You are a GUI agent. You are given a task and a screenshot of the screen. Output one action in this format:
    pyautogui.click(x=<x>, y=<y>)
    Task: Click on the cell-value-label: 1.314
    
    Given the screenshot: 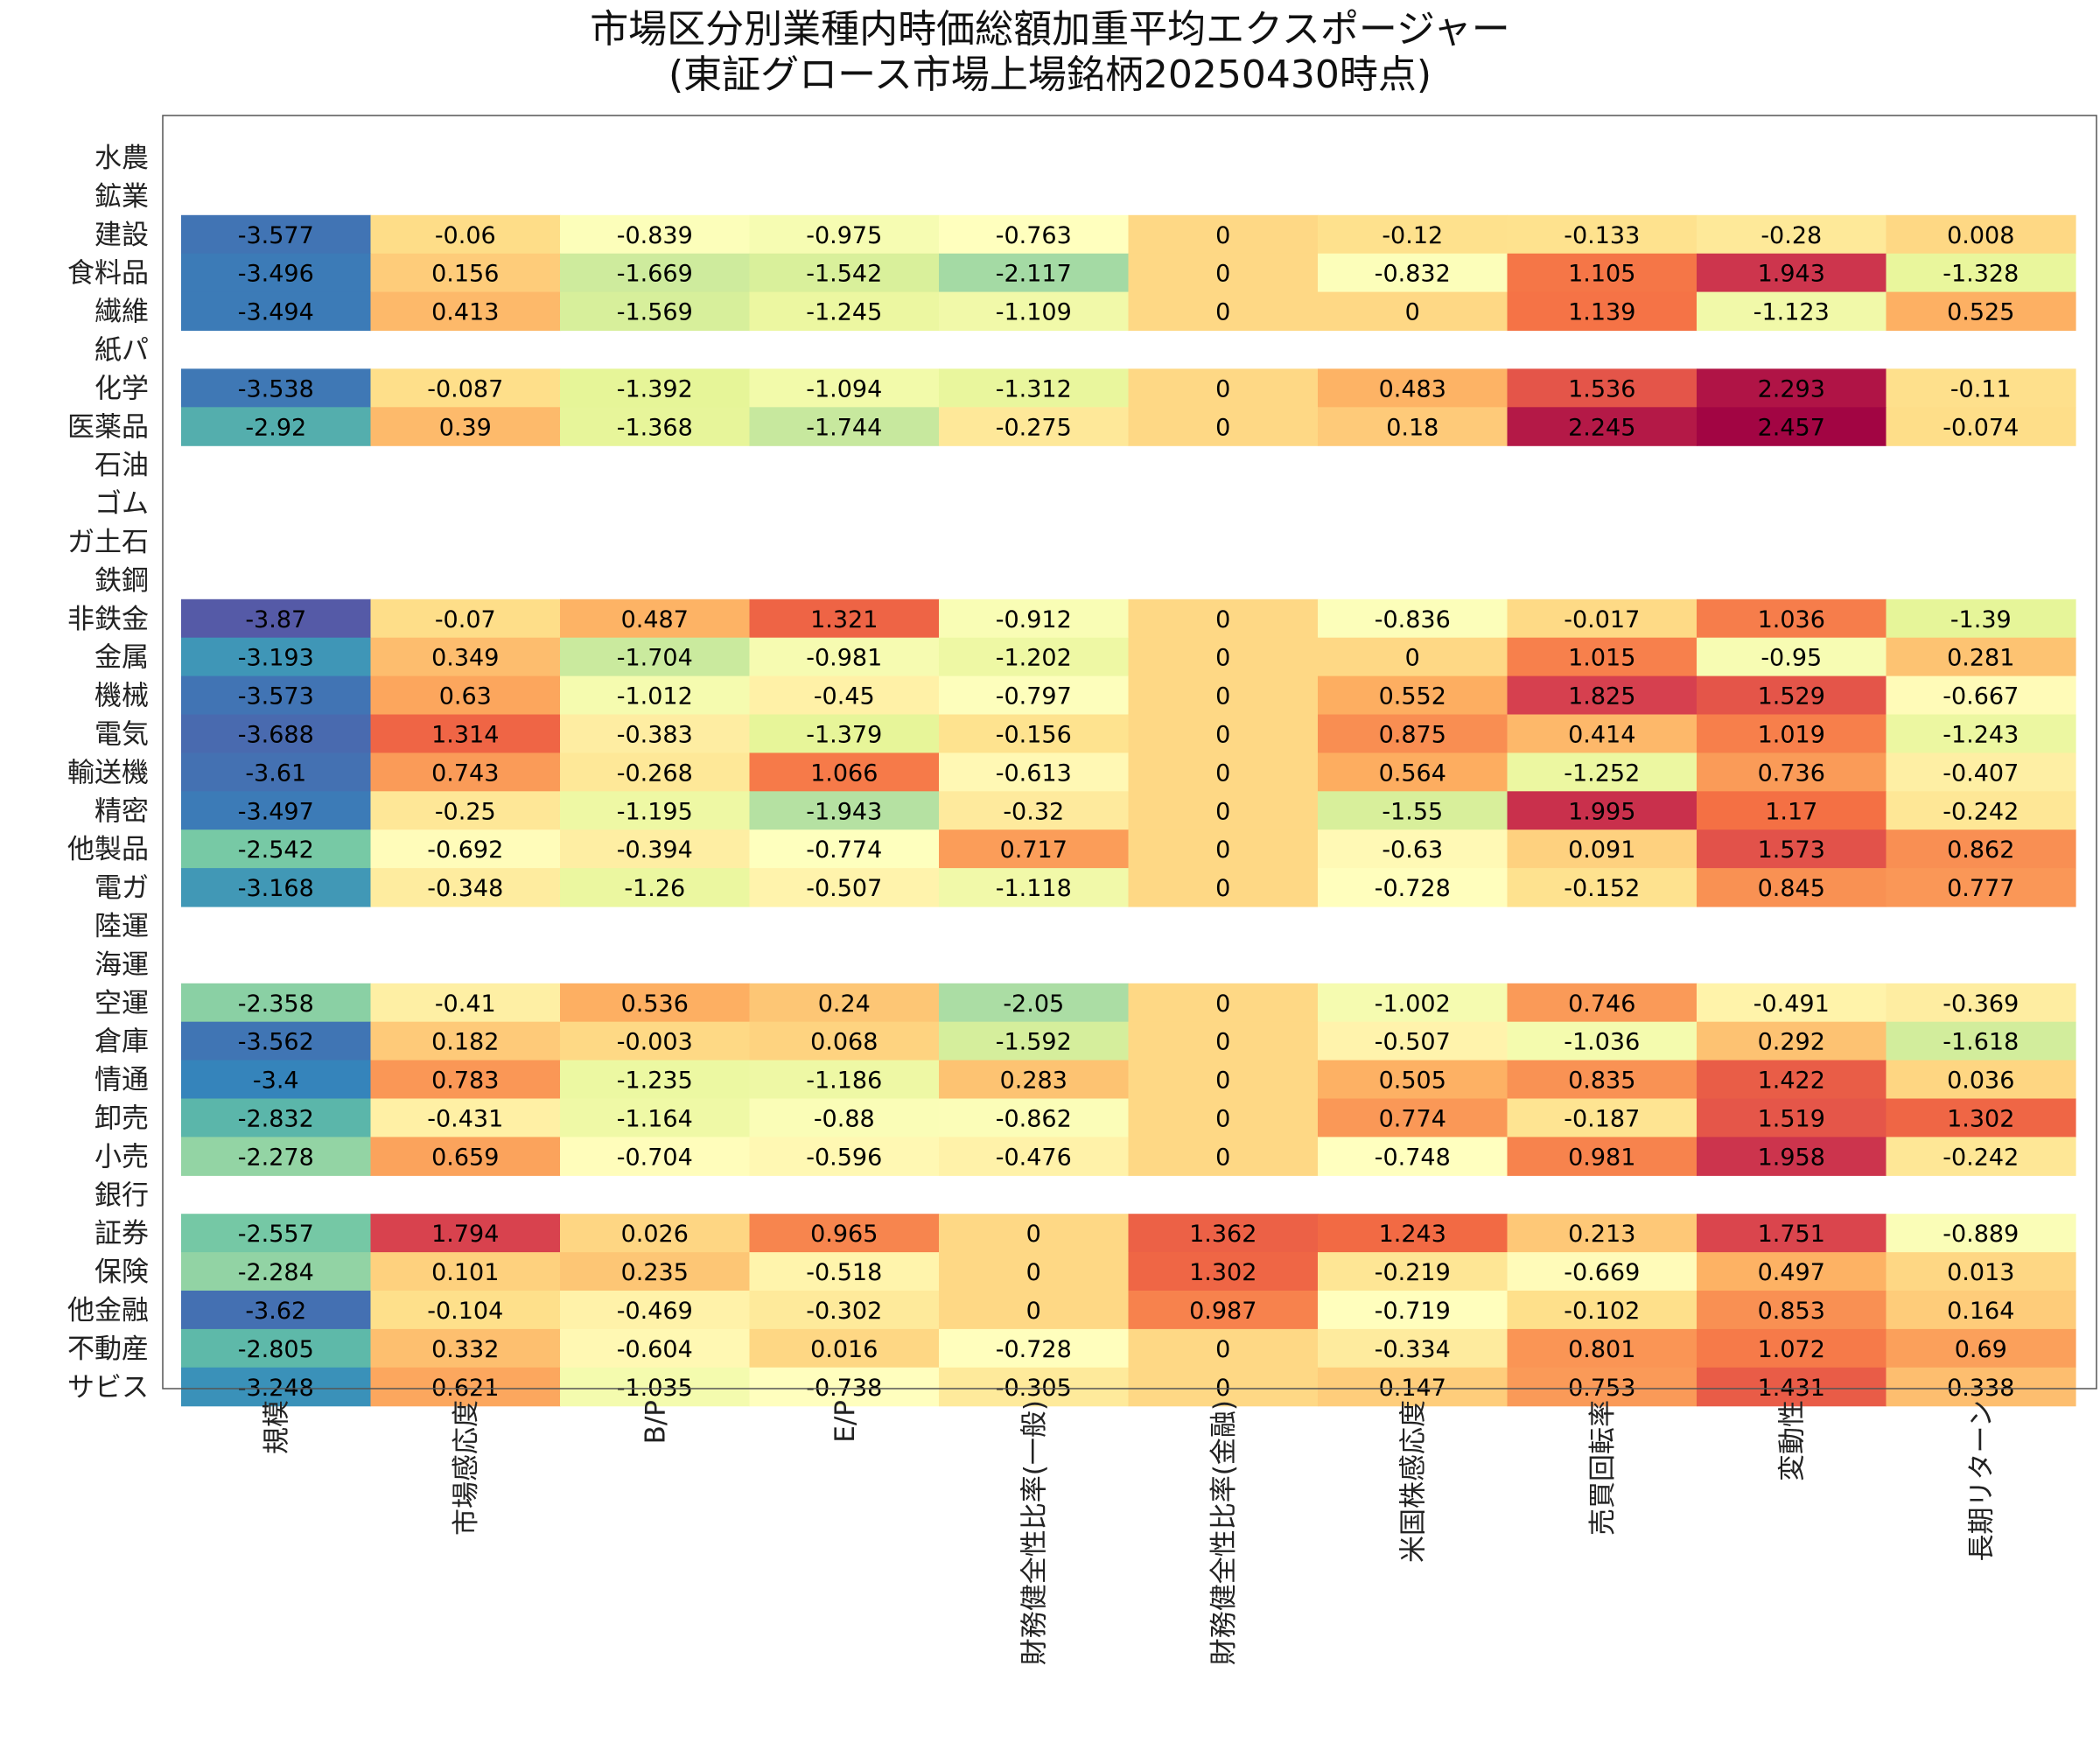 What is the action you would take?
    pyautogui.click(x=465, y=734)
    